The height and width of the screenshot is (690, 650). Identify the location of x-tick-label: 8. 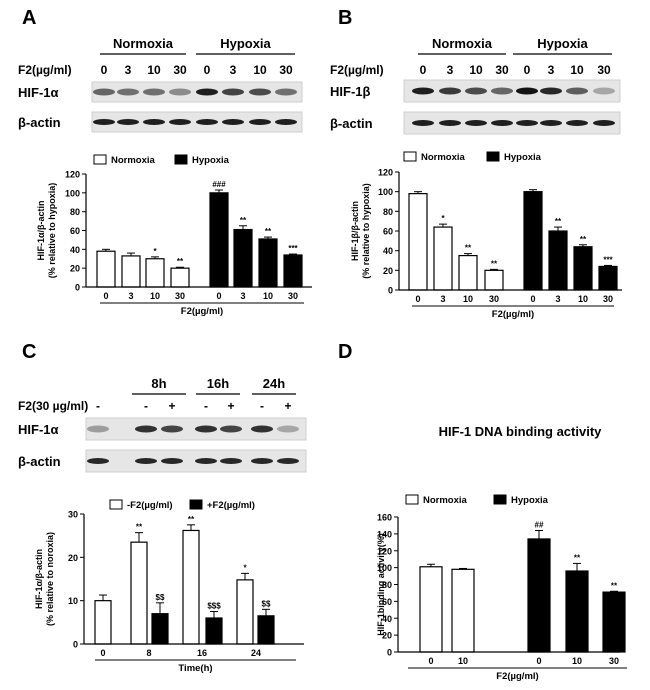
(148, 653).